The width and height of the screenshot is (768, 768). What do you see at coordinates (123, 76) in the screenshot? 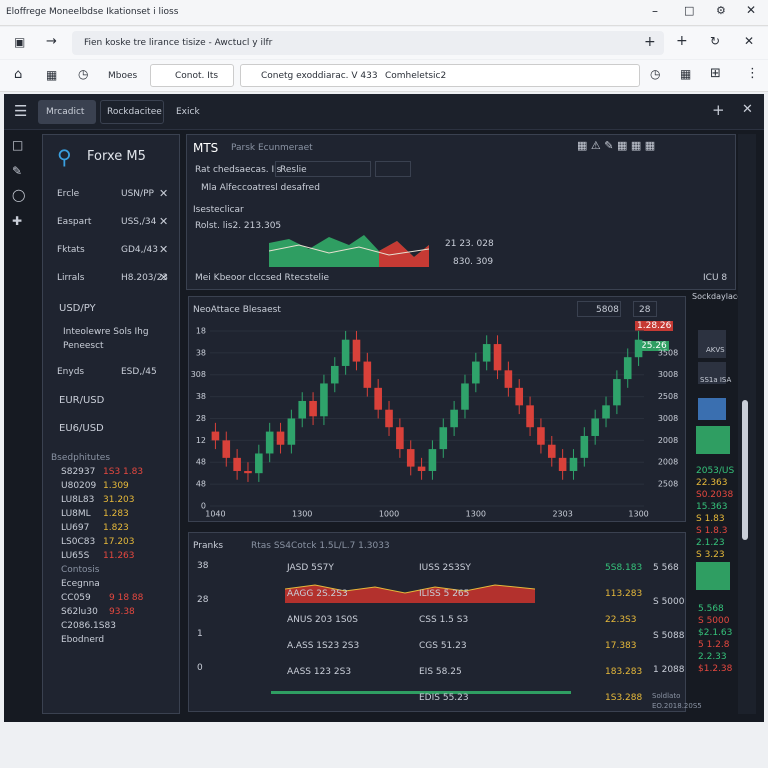
I see `toolbar-item: Mboes` at bounding box center [123, 76].